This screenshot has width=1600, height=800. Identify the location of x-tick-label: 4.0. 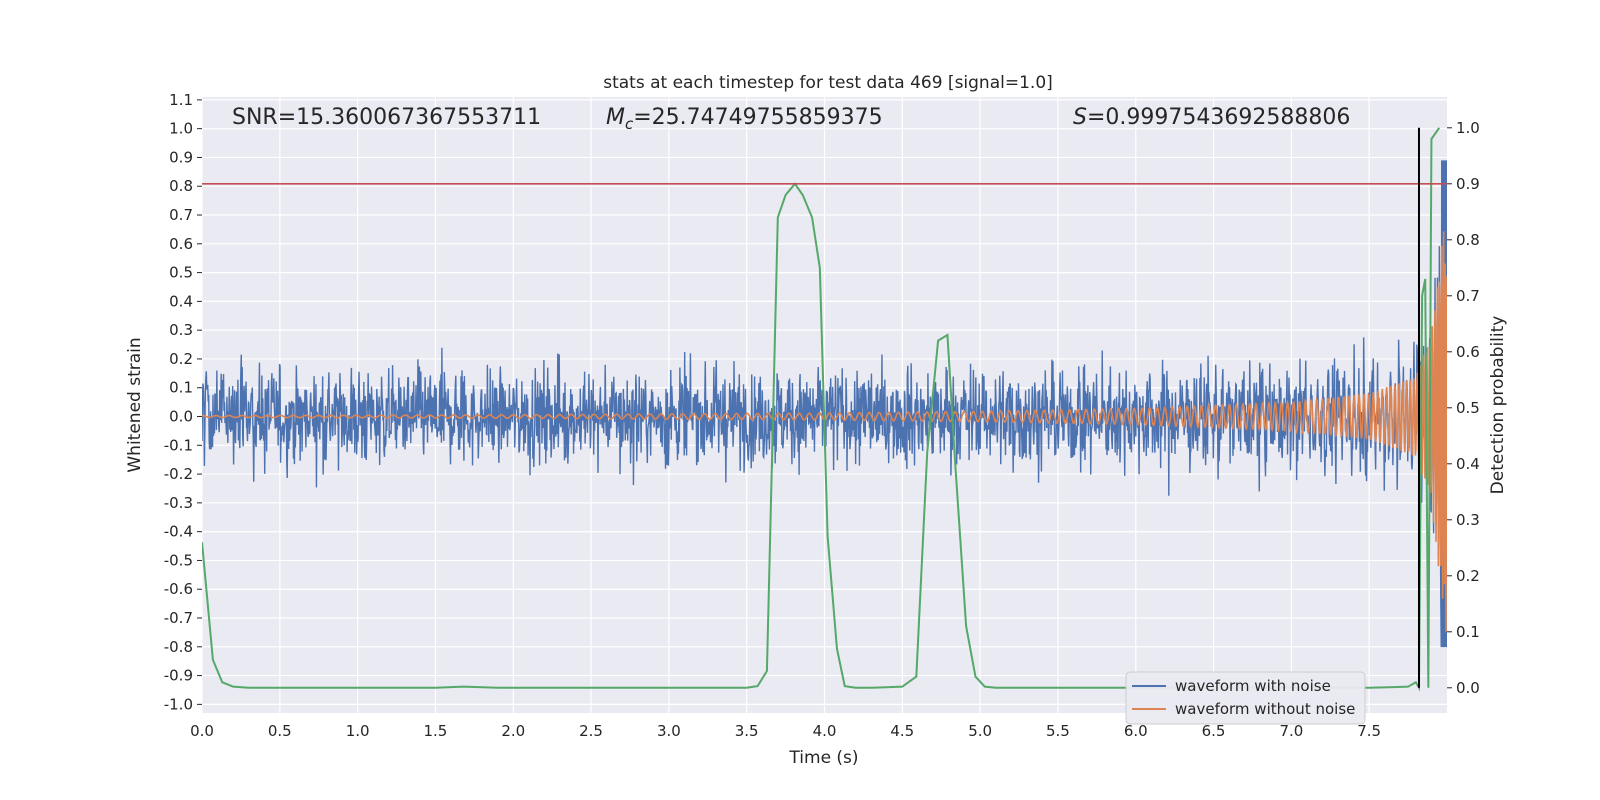
(825, 731).